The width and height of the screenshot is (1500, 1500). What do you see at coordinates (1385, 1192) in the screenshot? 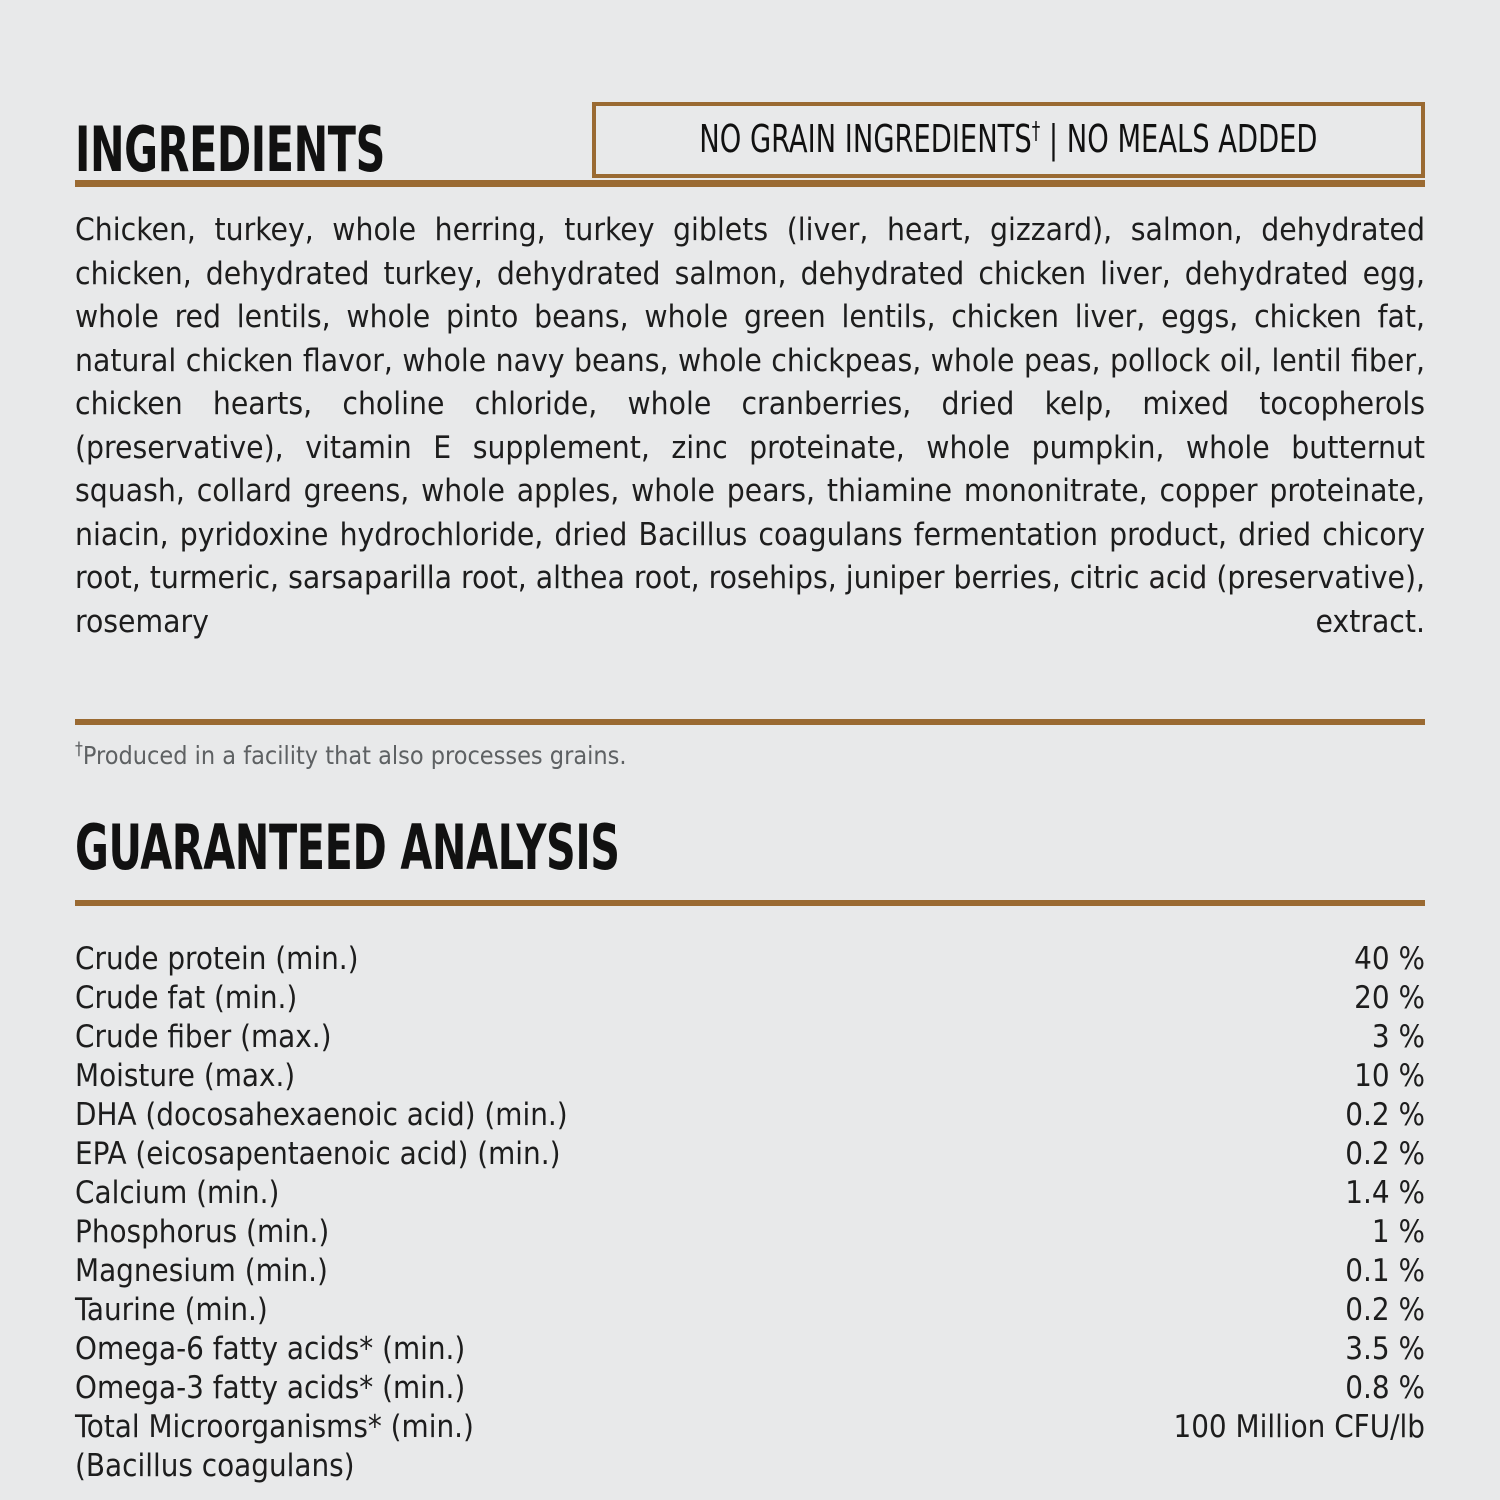
I see `analysis-nutrient-value: 1.4 %` at bounding box center [1385, 1192].